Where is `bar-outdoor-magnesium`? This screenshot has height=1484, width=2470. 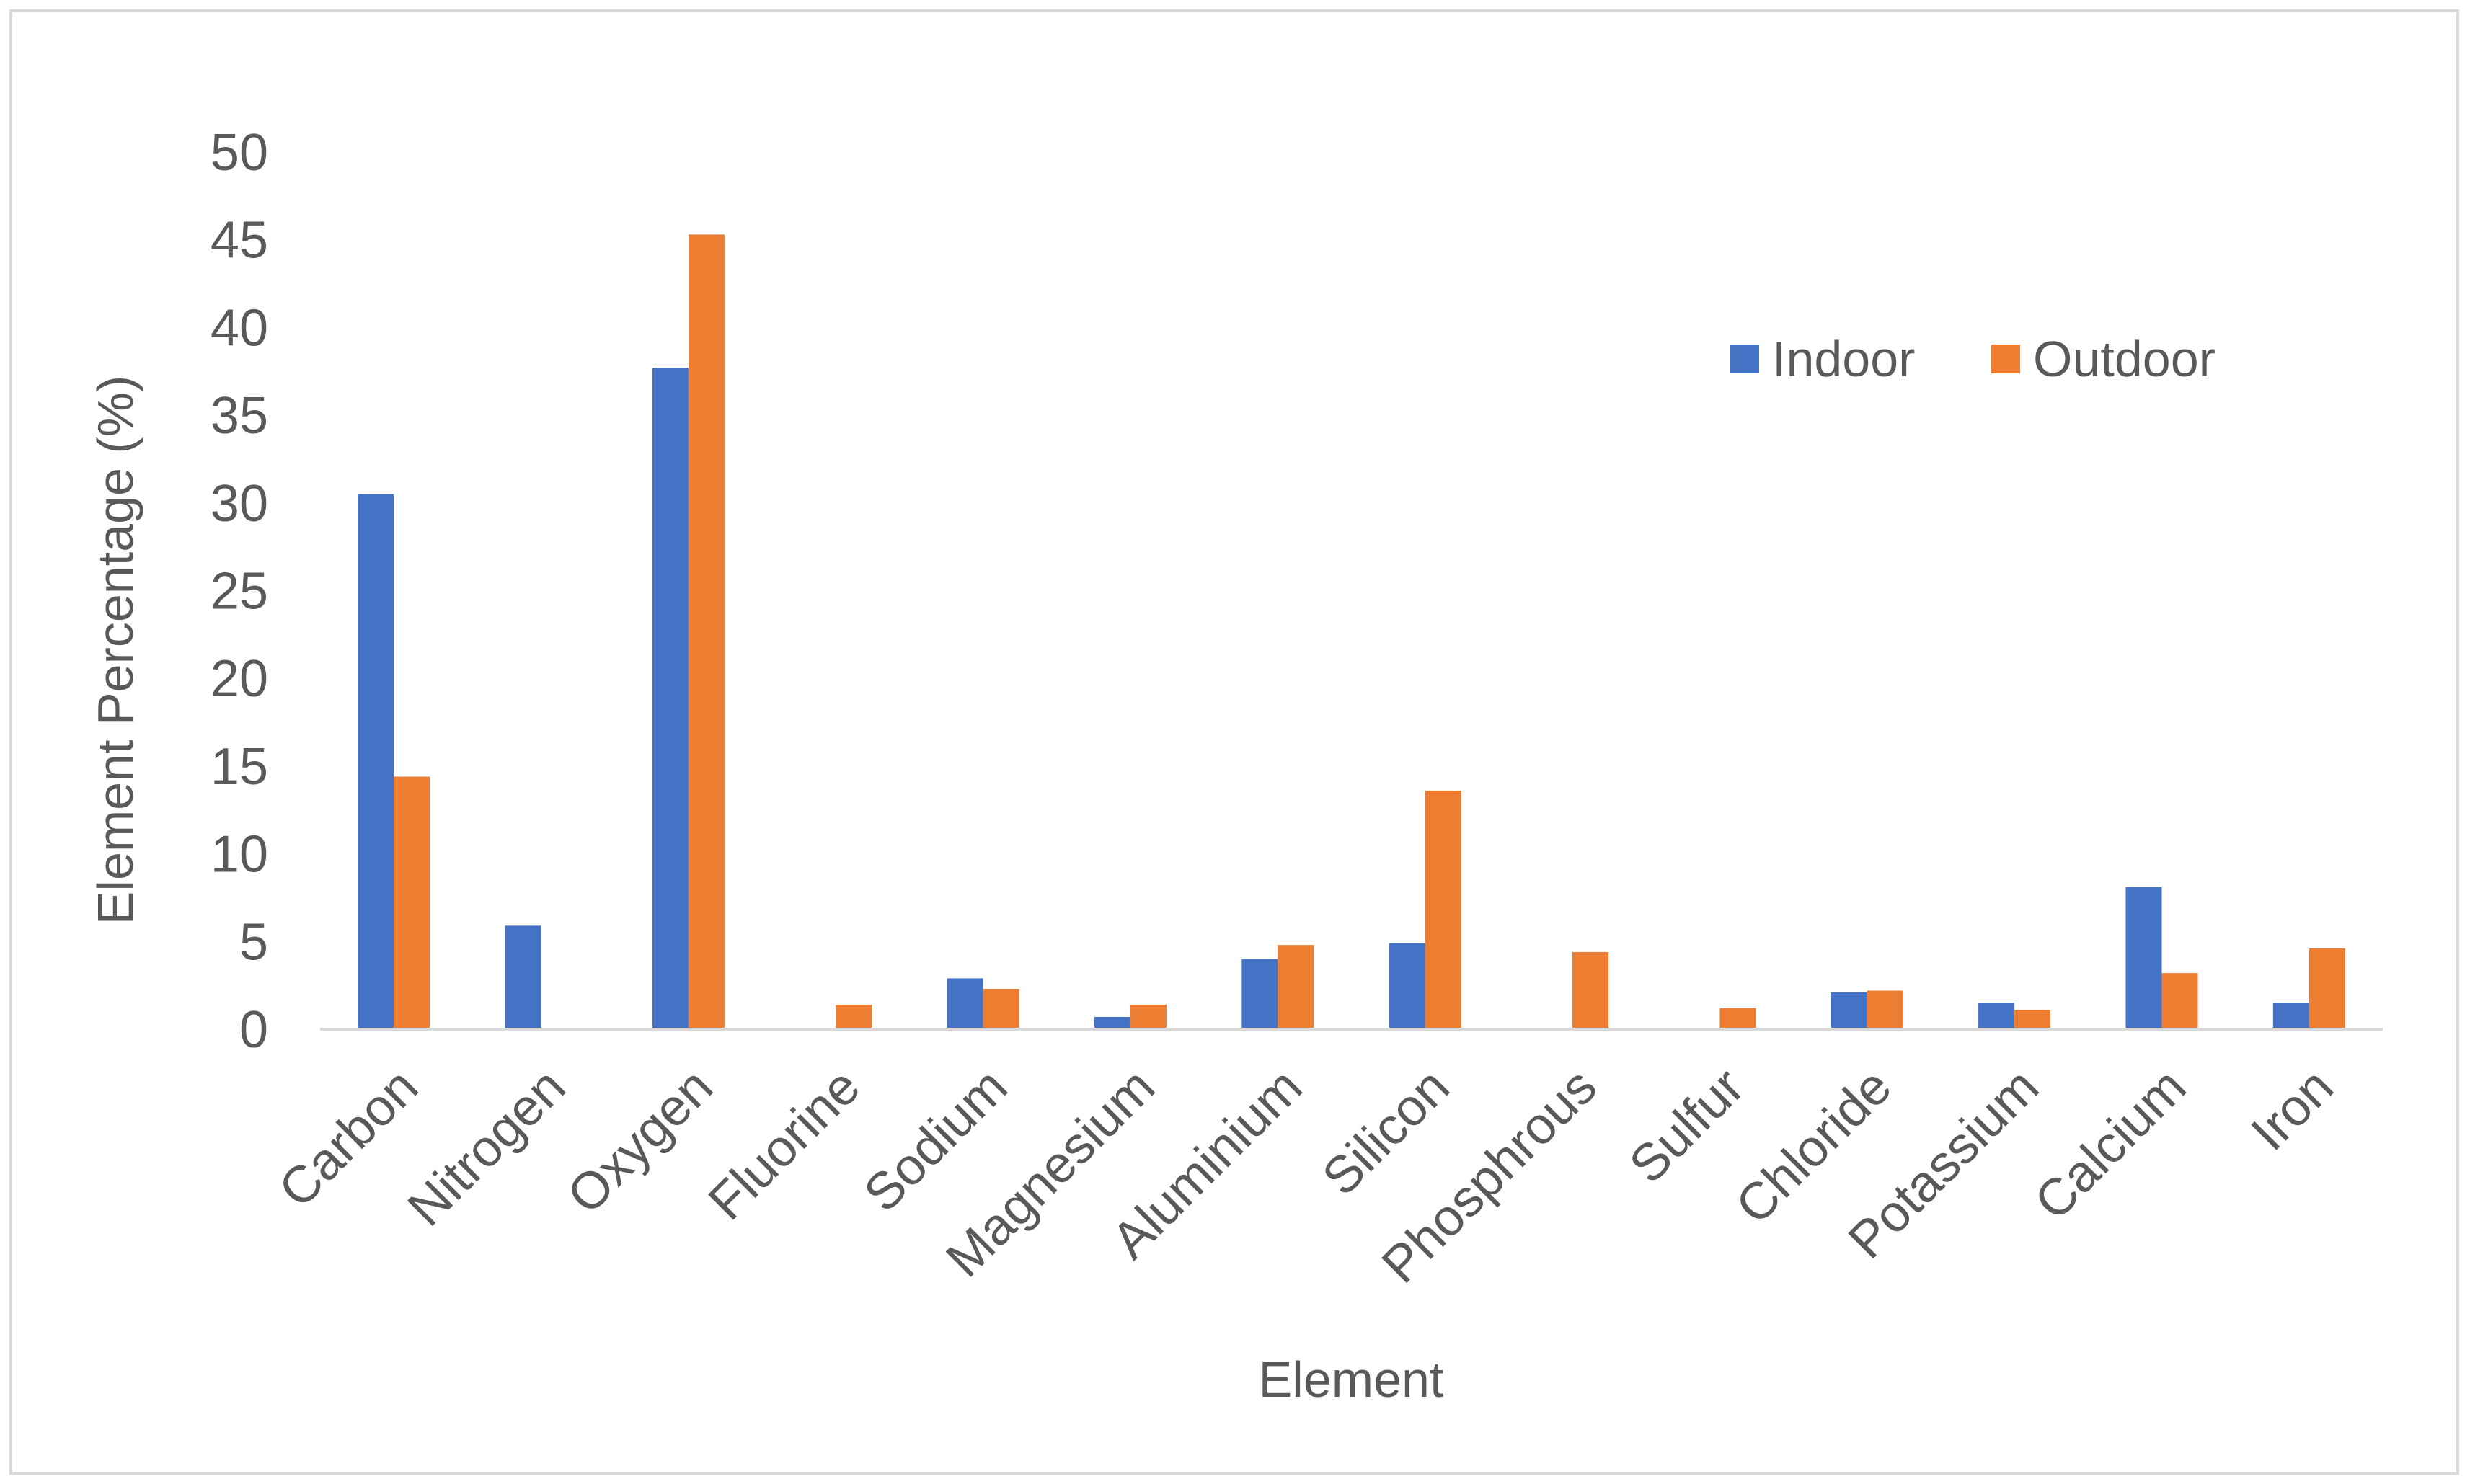 bar-outdoor-magnesium is located at coordinates (1148, 1017).